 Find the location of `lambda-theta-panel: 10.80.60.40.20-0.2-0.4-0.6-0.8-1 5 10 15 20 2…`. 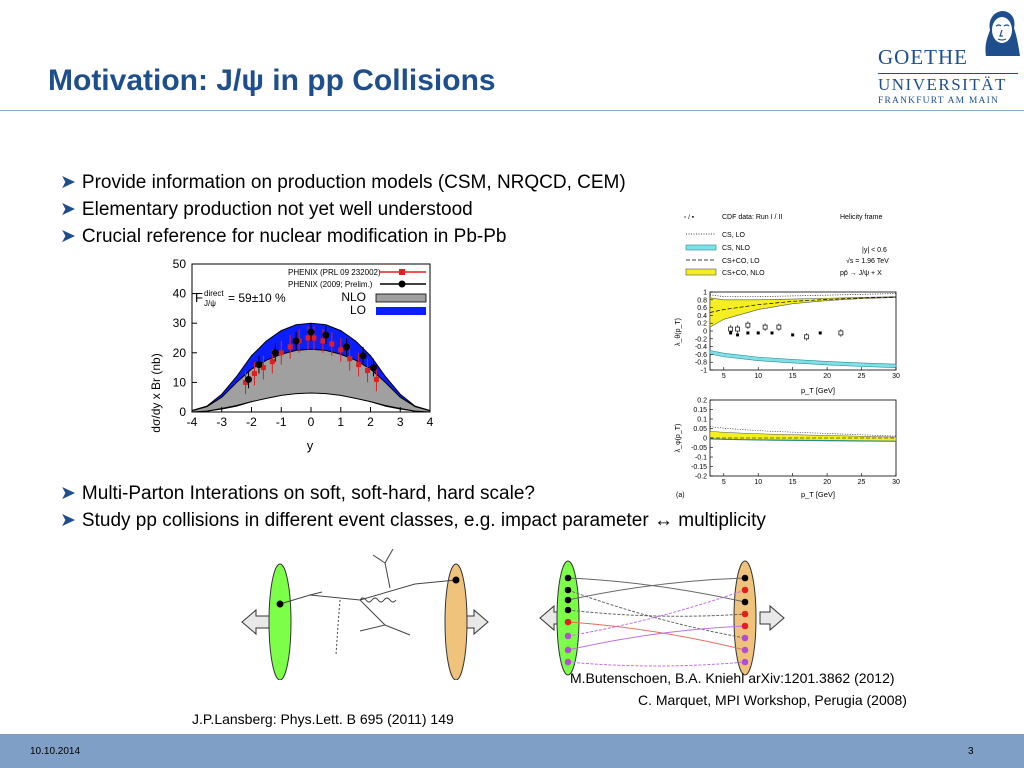

lambda-theta-panel: 10.80.60.40.20-0.2-0.4-0.6-0.8-1 5 10 15 20 2… is located at coordinates (797, 335).